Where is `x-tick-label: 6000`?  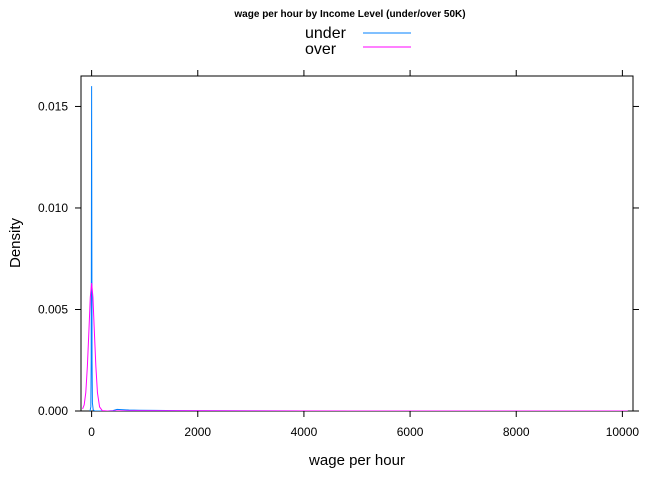 x-tick-label: 6000 is located at coordinates (410, 432).